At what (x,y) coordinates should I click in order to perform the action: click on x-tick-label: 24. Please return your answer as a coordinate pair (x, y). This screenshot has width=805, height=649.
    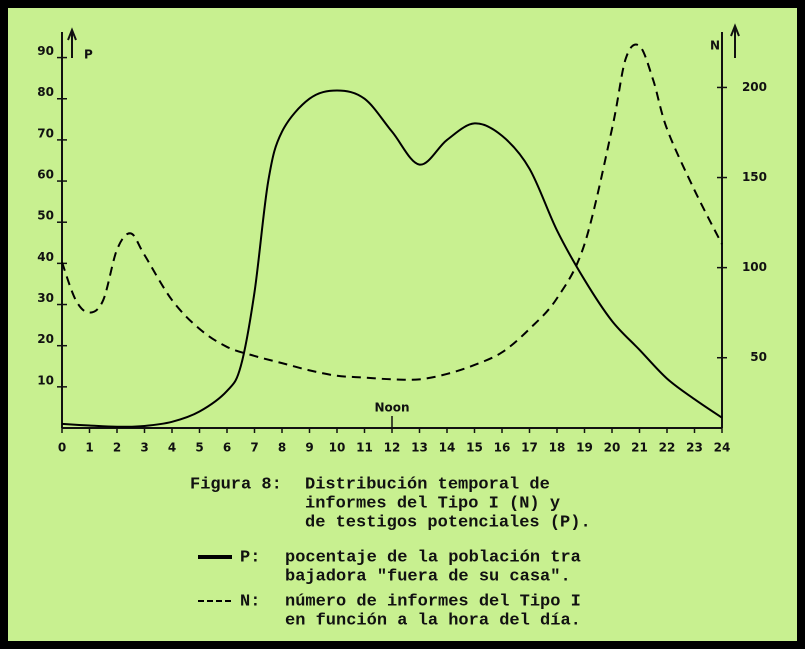
    Looking at the image, I should click on (722, 448).